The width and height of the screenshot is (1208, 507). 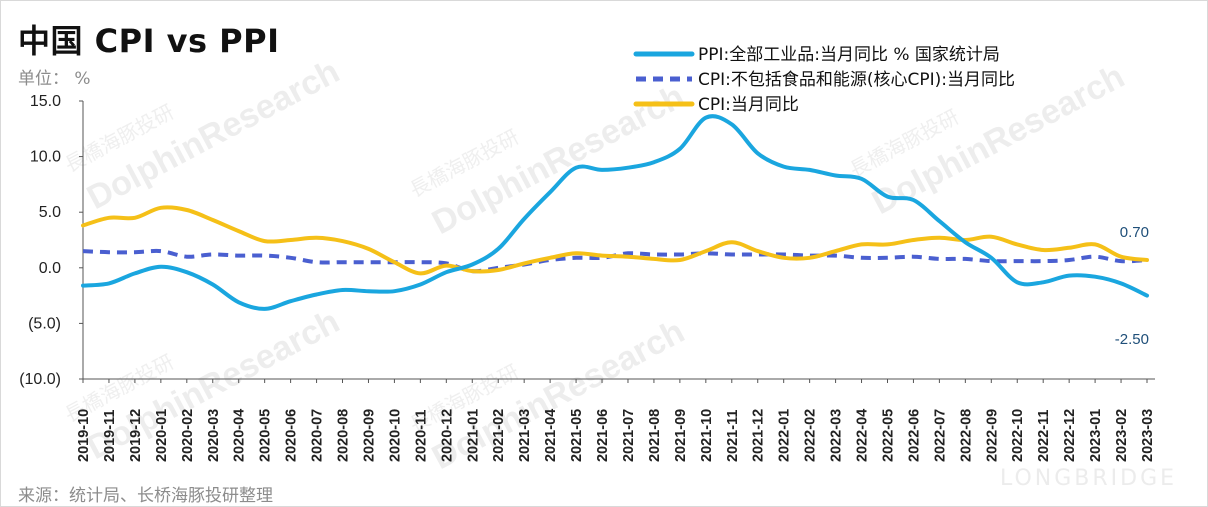 I want to click on cpi-line, so click(x=615, y=240).